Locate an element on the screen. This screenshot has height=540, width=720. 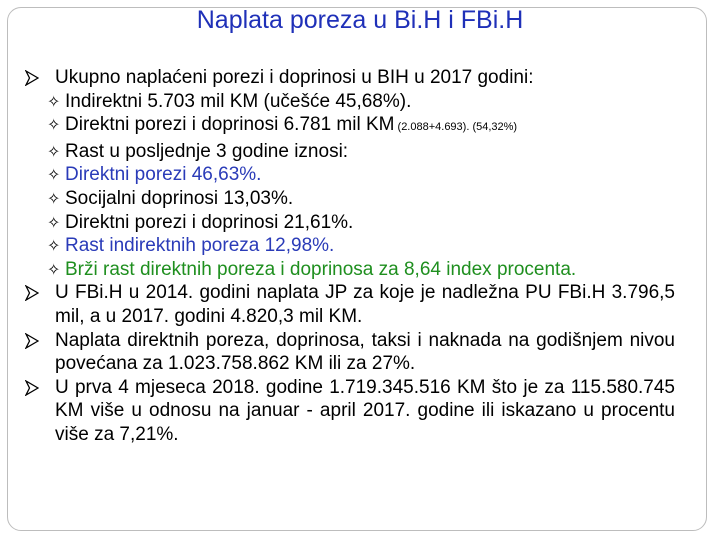
sub-bullet-item: ✧ Direktni porezi i doprinosi 21,61%. is located at coordinates (350, 223).